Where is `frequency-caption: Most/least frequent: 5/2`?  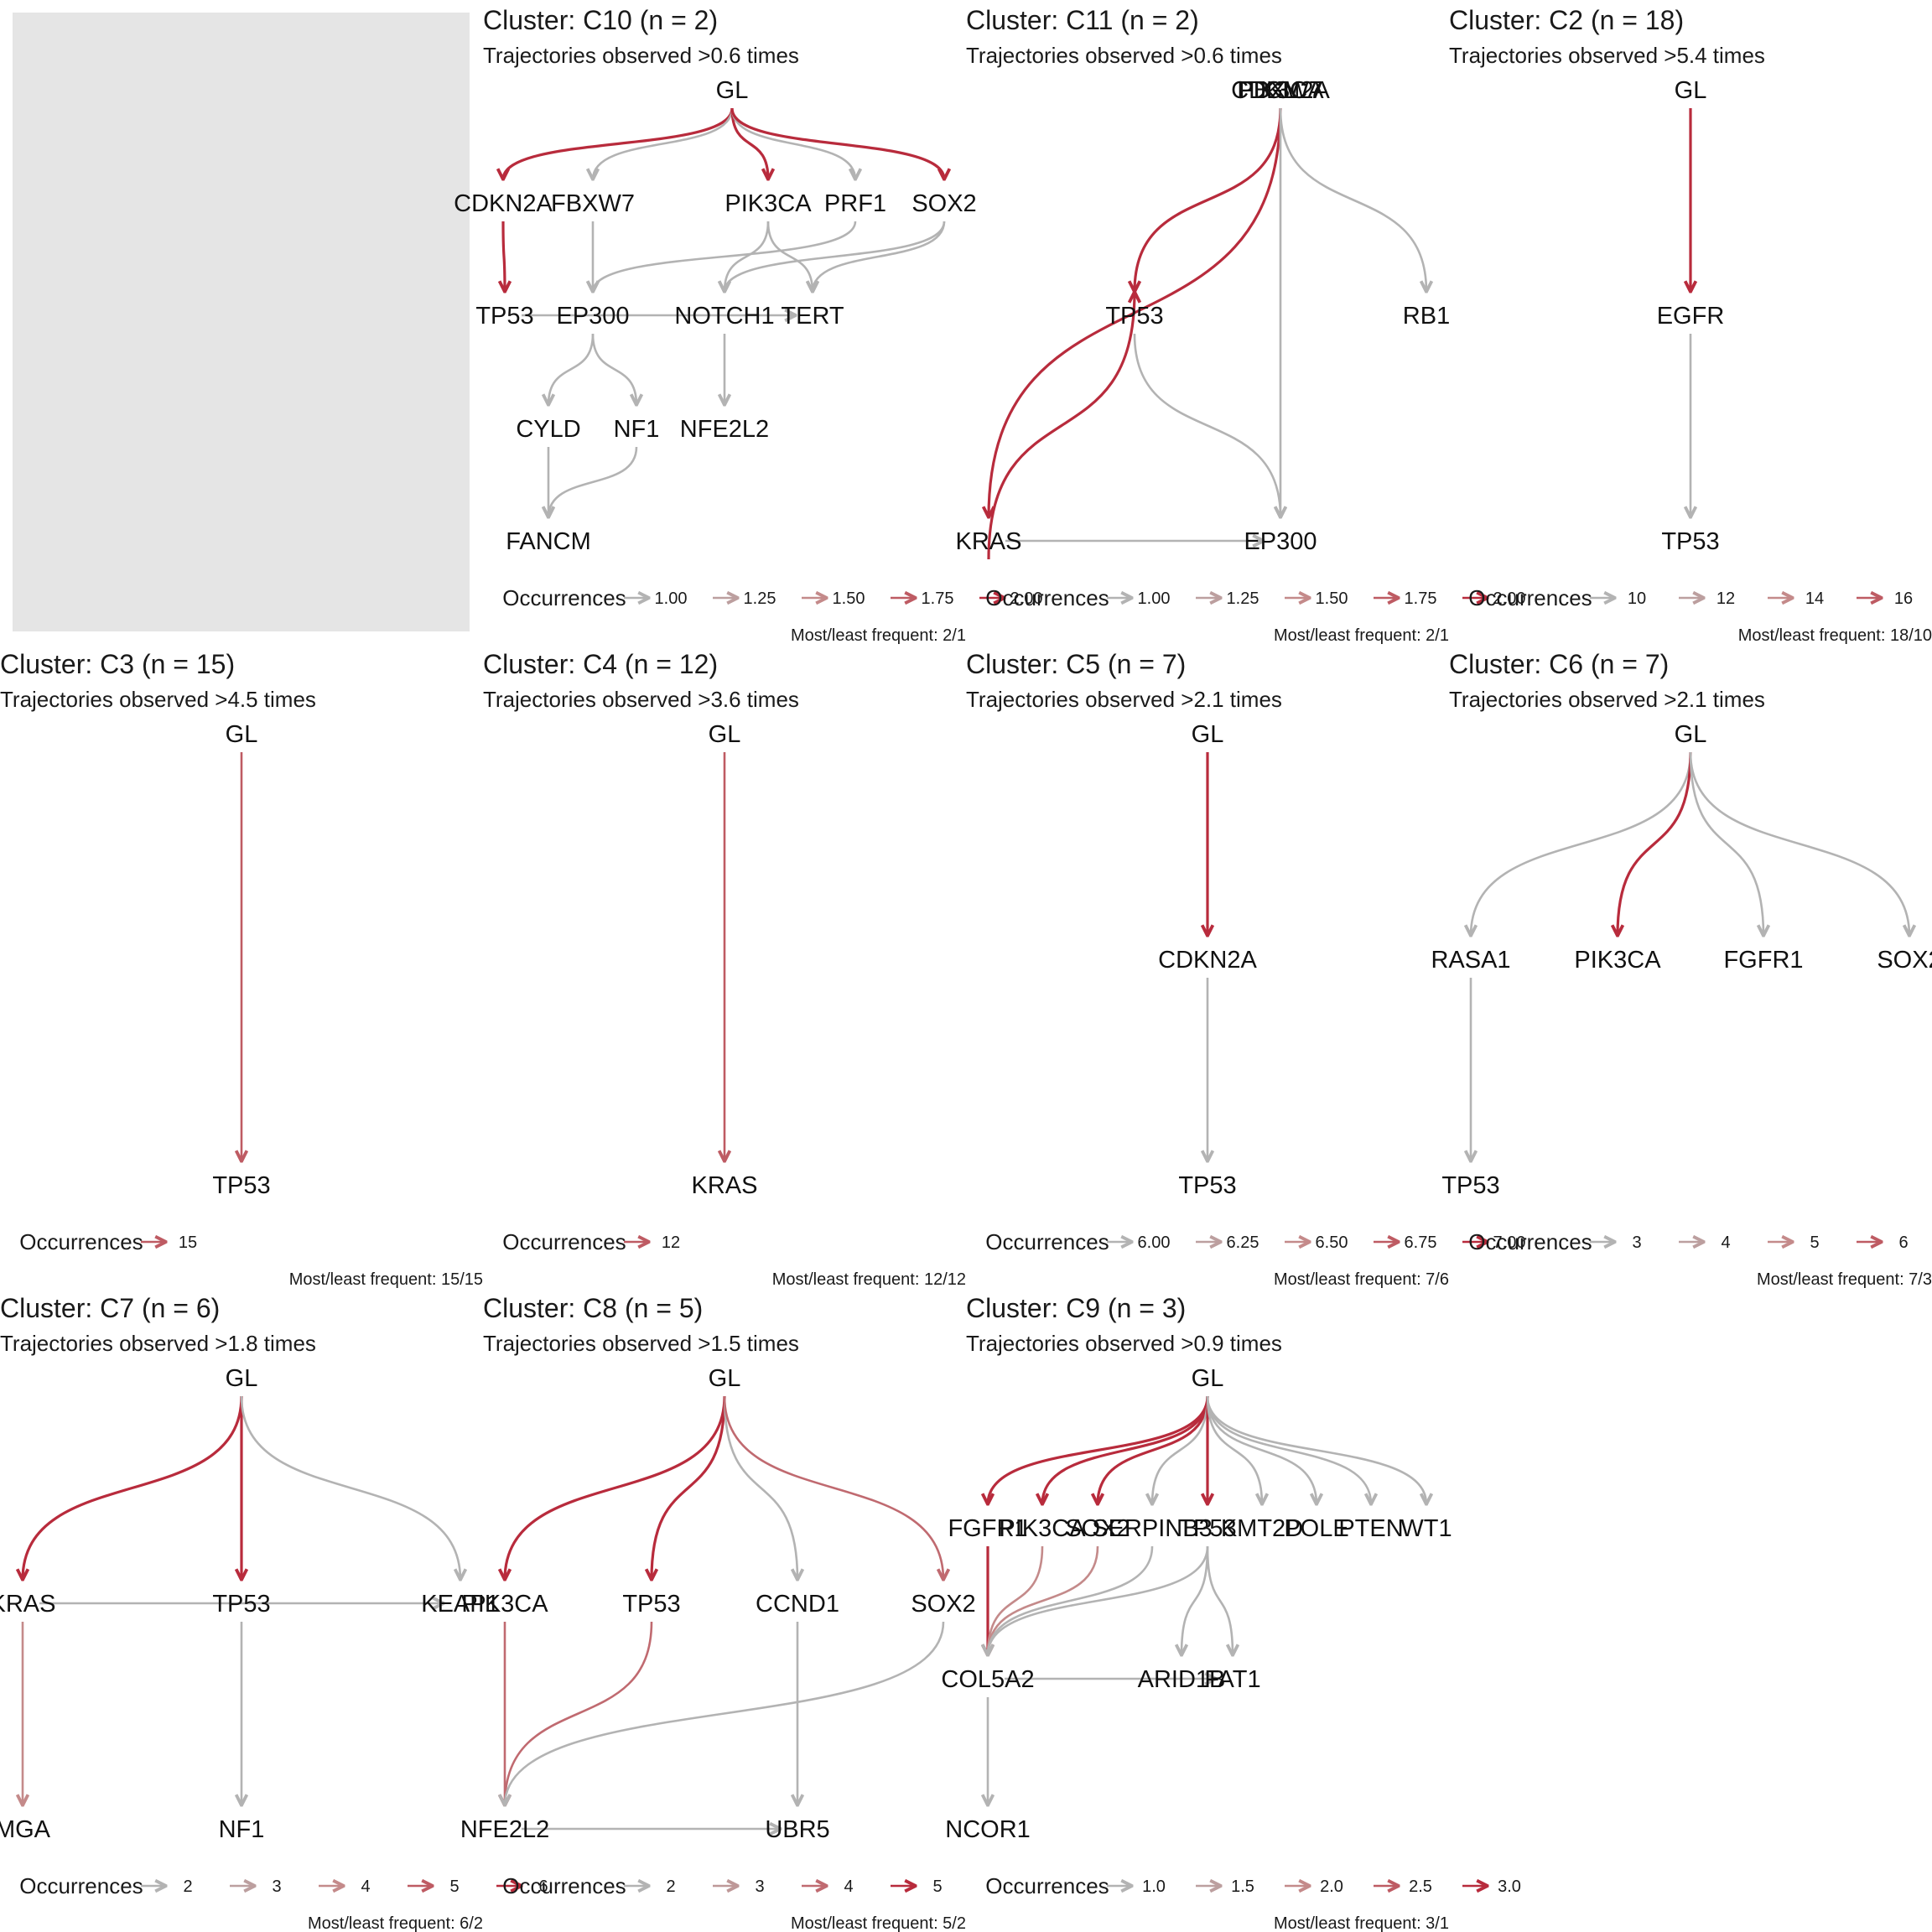
frequency-caption: Most/least frequent: 5/2 is located at coordinates (878, 1923).